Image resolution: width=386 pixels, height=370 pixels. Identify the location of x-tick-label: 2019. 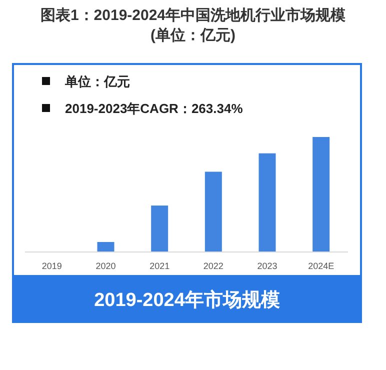
(52, 266).